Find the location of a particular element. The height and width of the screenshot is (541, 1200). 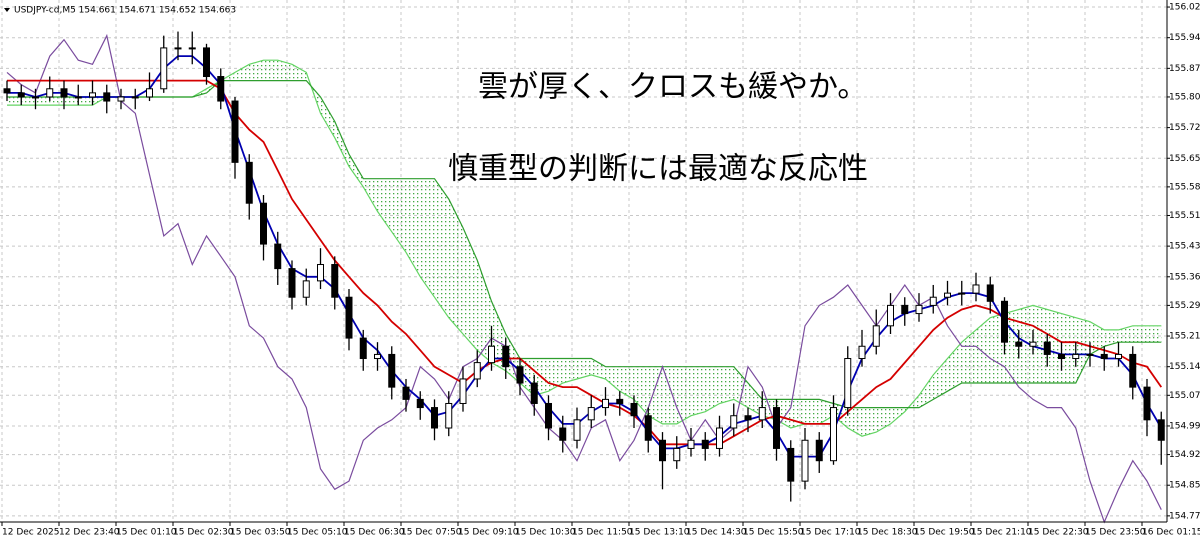

x-tick-label: 15 Dec 01:10 is located at coordinates (146, 533).